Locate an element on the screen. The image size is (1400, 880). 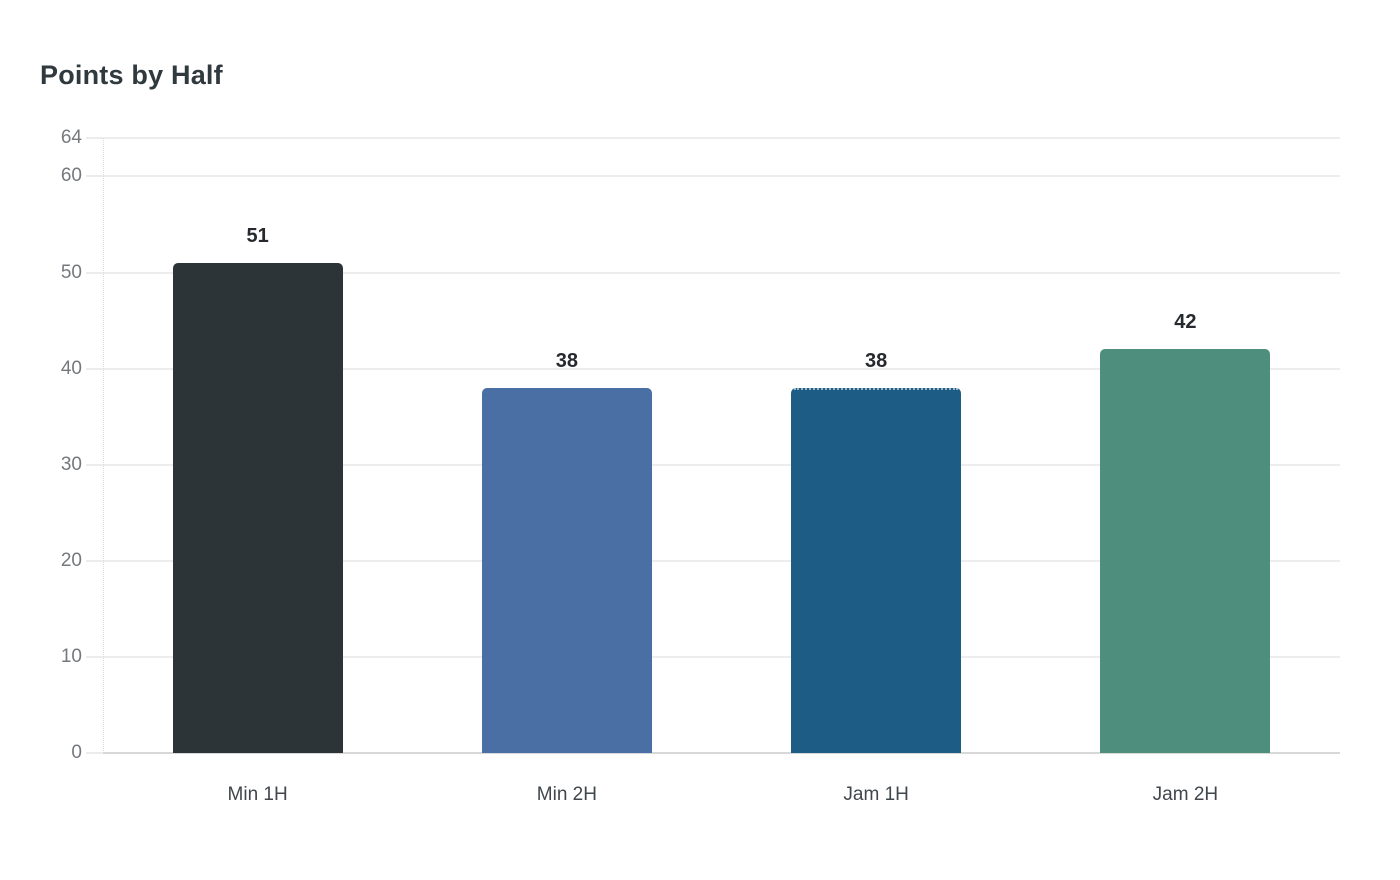
y-tick-label: 10 is located at coordinates (71, 656).